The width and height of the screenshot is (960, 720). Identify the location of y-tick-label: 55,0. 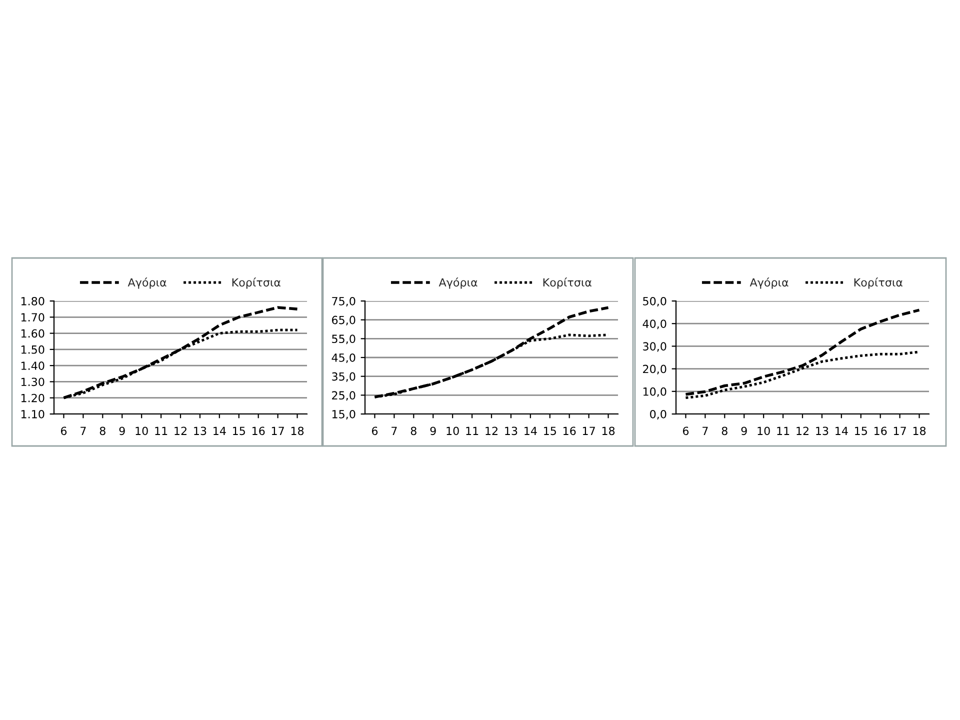
(344, 339).